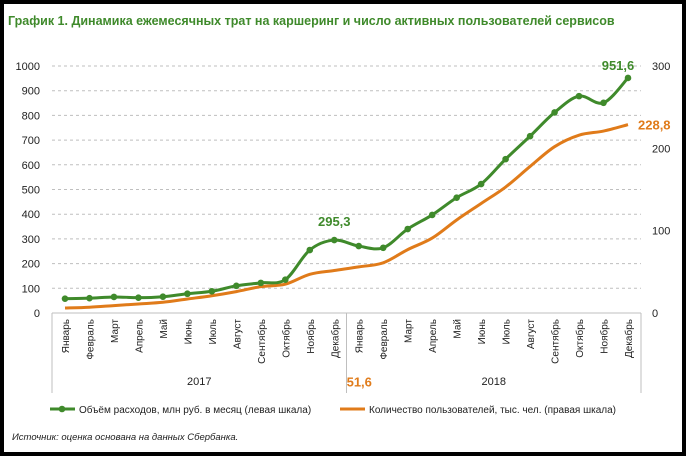 The image size is (686, 456). Describe the element at coordinates (661, 149) in the screenshot. I see `y-right-tick-label: 200` at that location.